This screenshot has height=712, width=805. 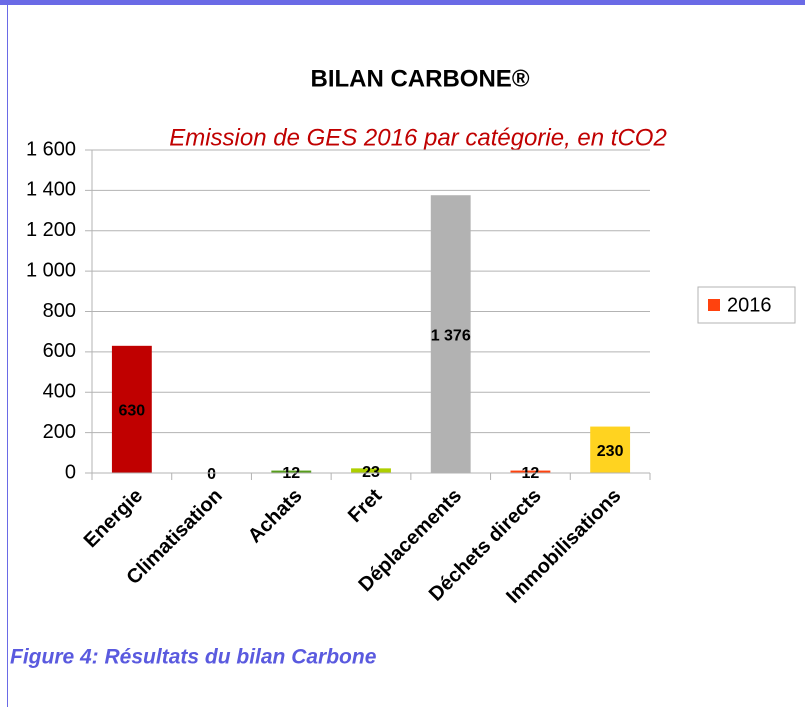 I want to click on y-tick-label: 1 400, so click(x=51, y=190).